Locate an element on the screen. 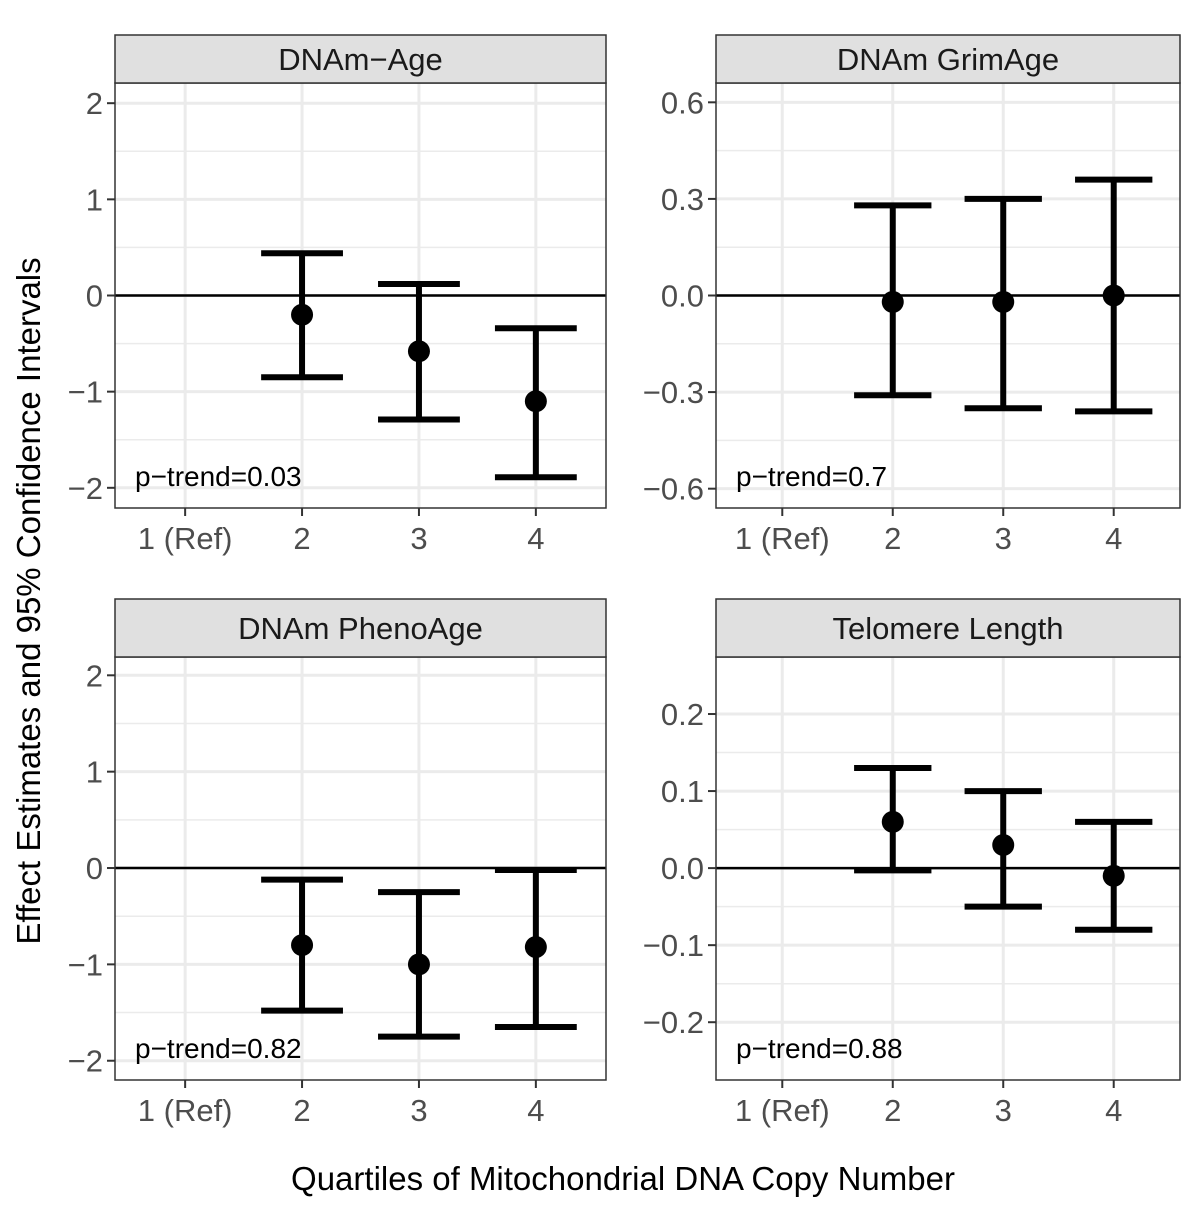  y-tick-label: −0.3 is located at coordinates (673, 392).